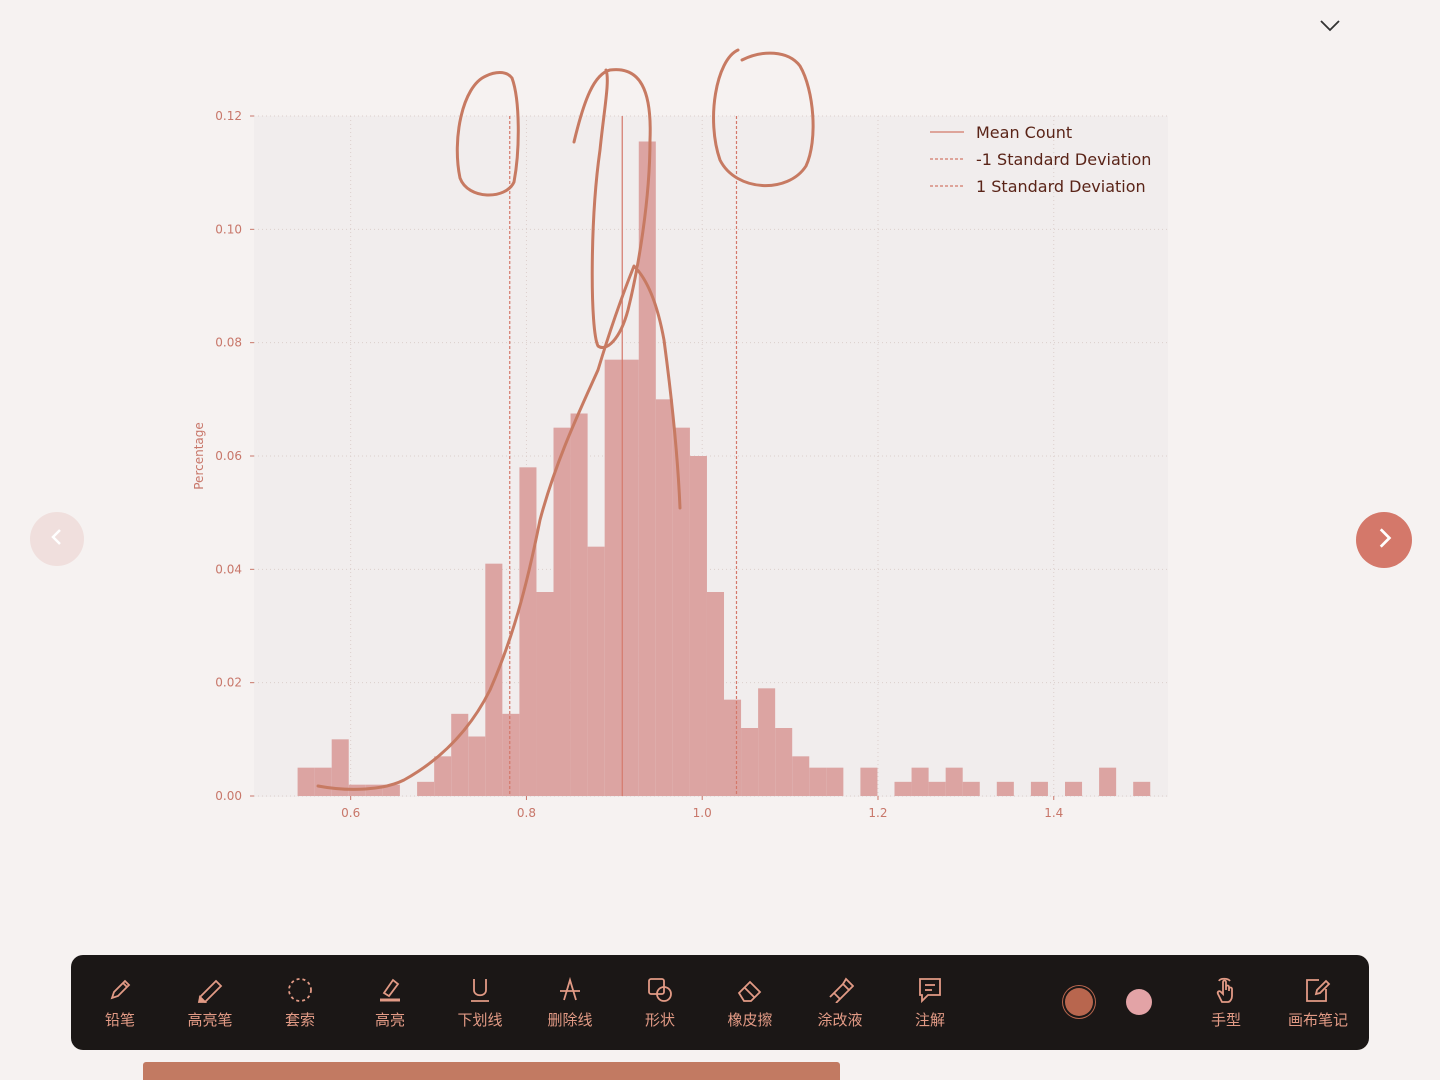 Image resolution: width=1440 pixels, height=1080 pixels. What do you see at coordinates (570, 1020) in the screenshot?
I see `tool-label: 删除线` at bounding box center [570, 1020].